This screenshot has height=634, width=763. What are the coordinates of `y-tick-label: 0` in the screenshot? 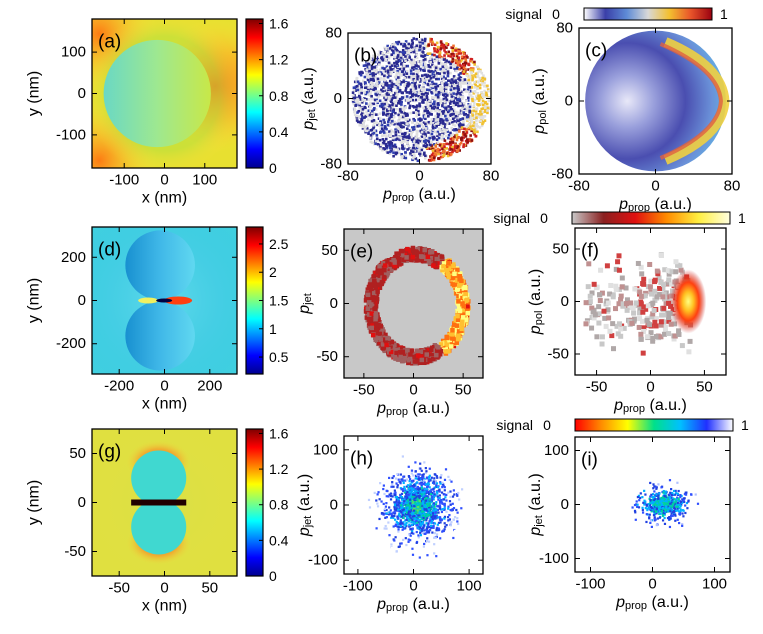 It's located at (334, 303).